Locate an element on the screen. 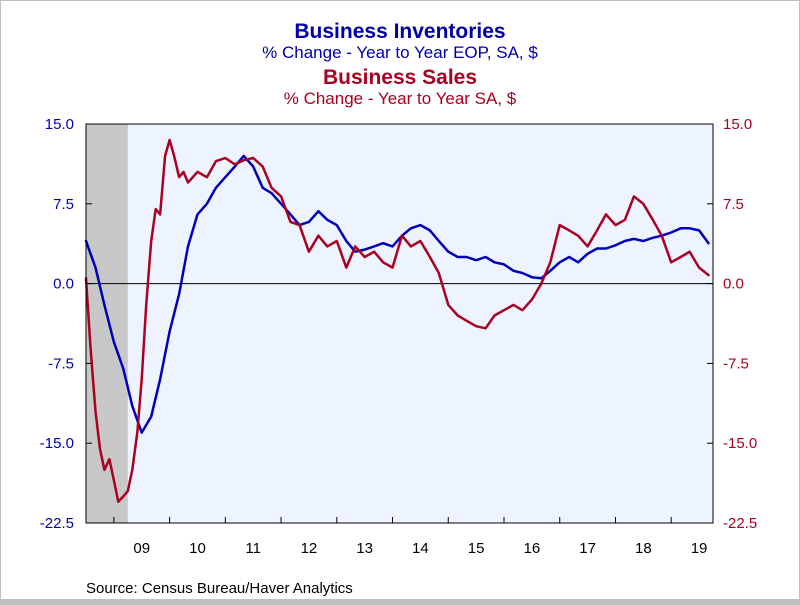 Image resolution: width=800 pixels, height=605 pixels. right-y-axis: 15.0 7.5 0.0 -7.5 -15.0 -22.5 is located at coordinates (732, 324).